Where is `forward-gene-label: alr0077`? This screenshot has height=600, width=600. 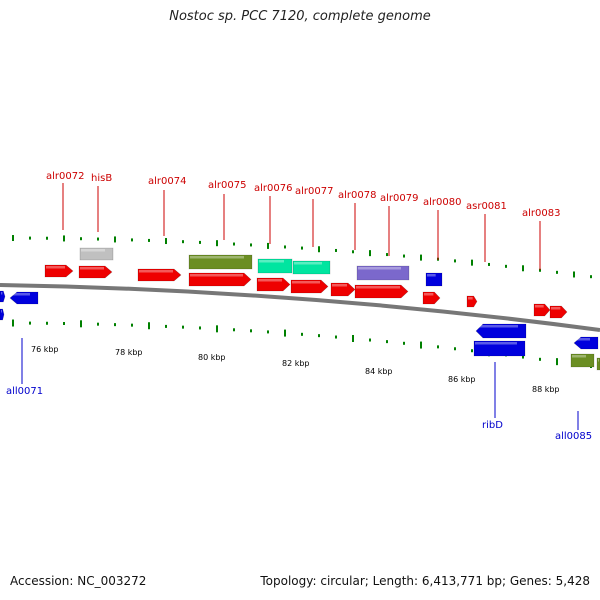
forward-gene-label: alr0077 is located at coordinates (314, 191).